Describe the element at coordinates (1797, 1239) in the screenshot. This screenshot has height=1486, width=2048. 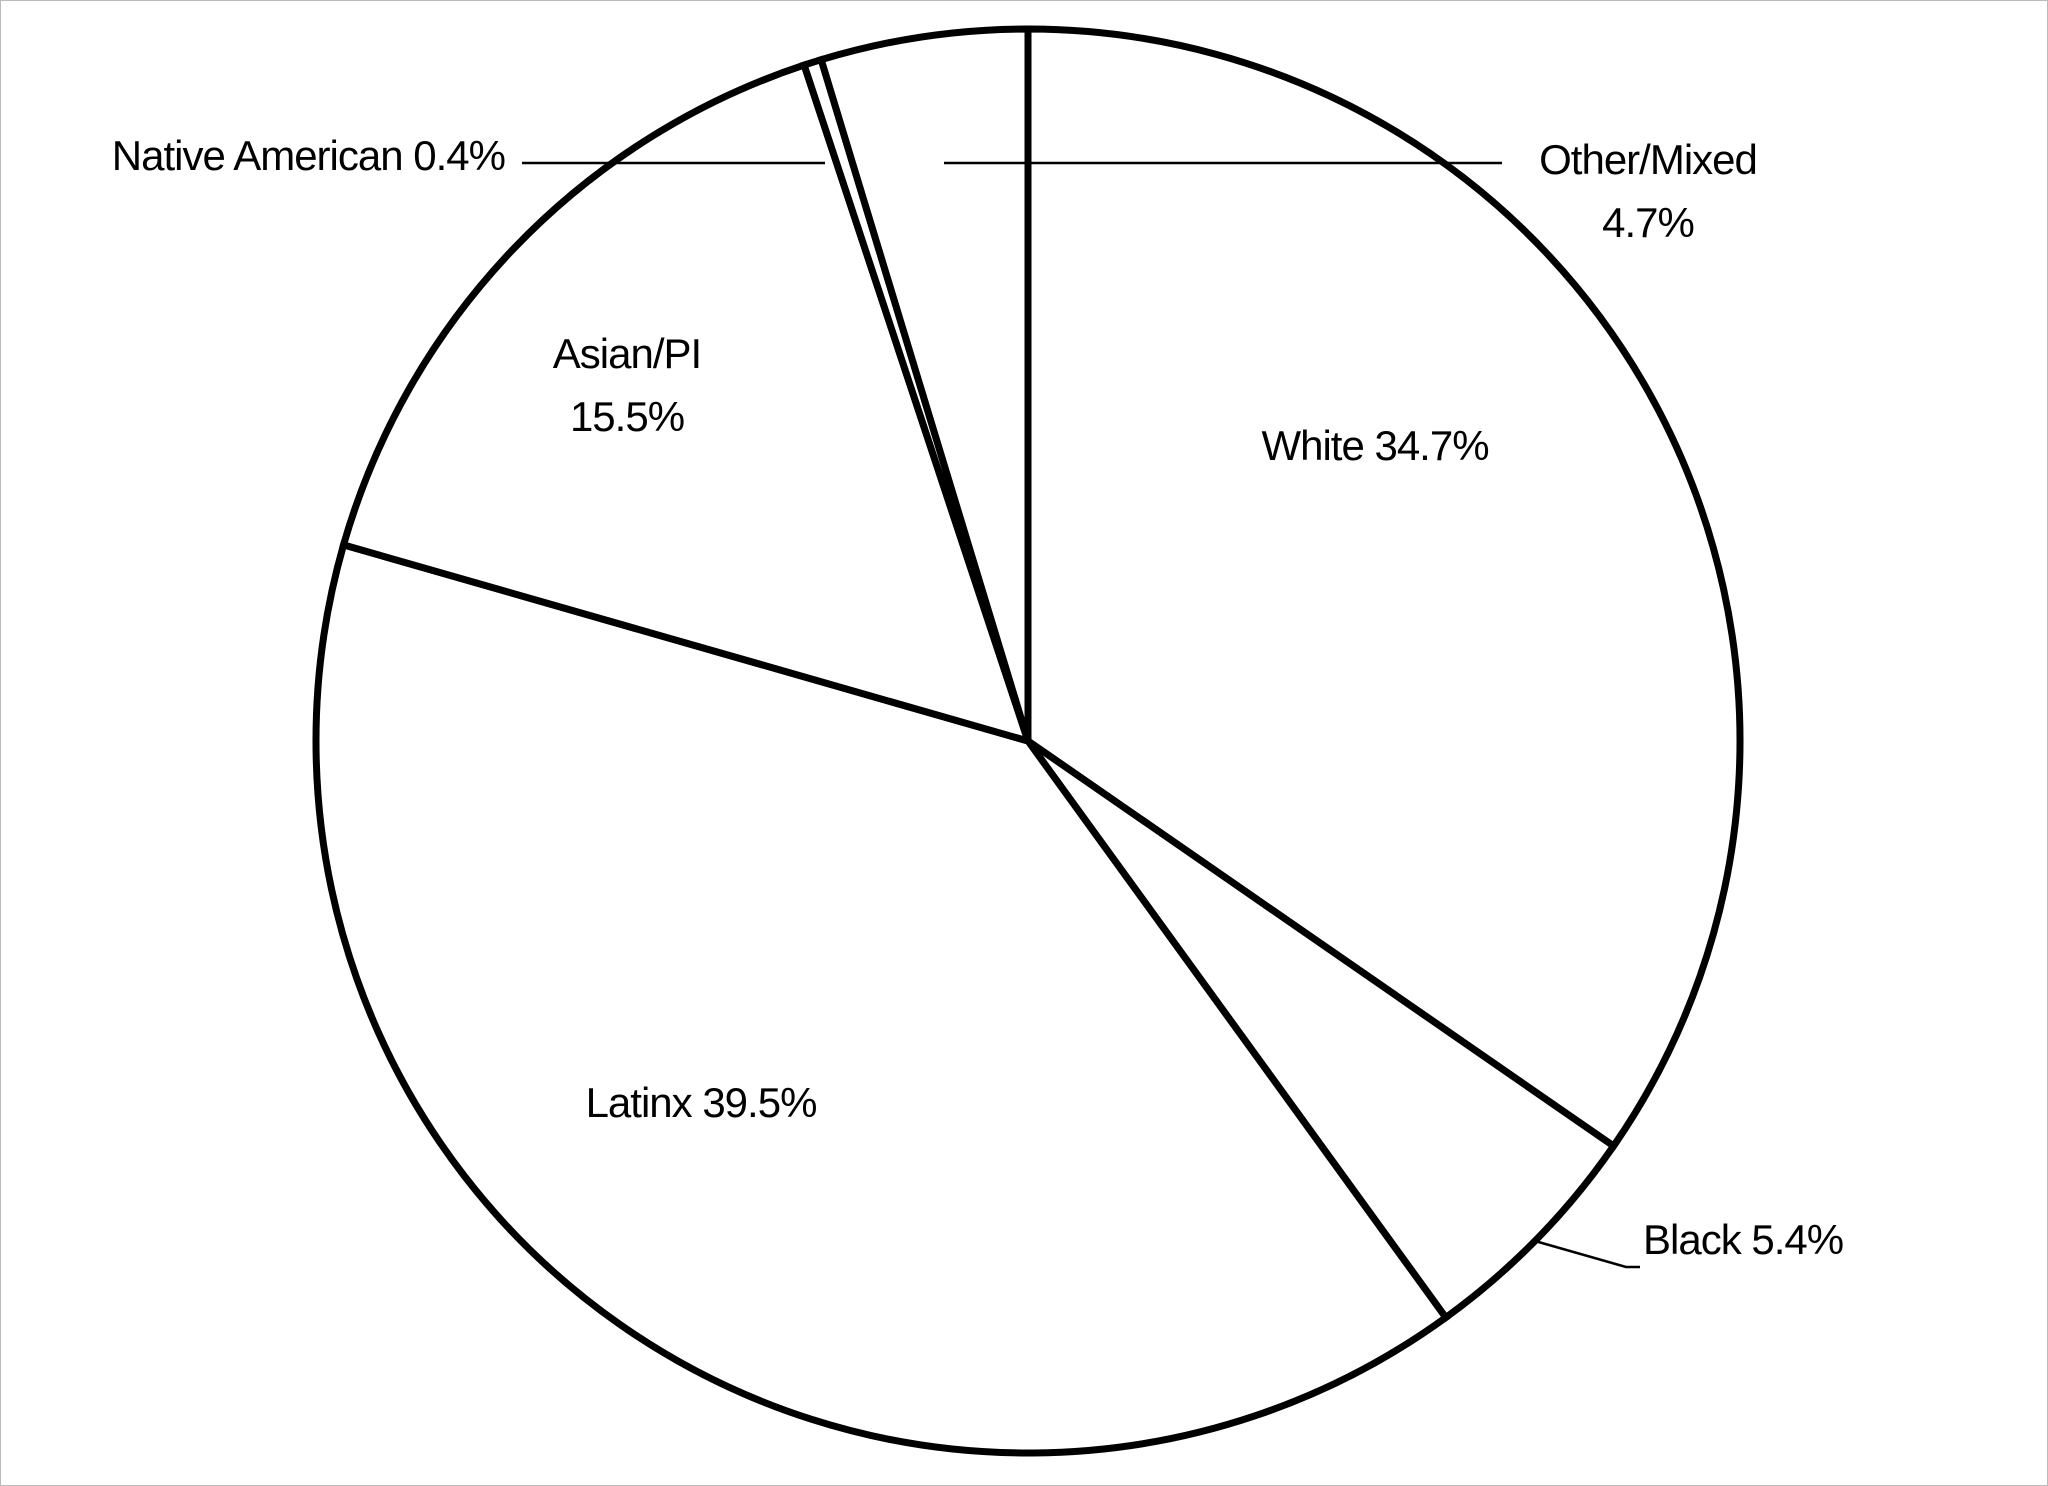
I see `slice-value: 5.4%` at that location.